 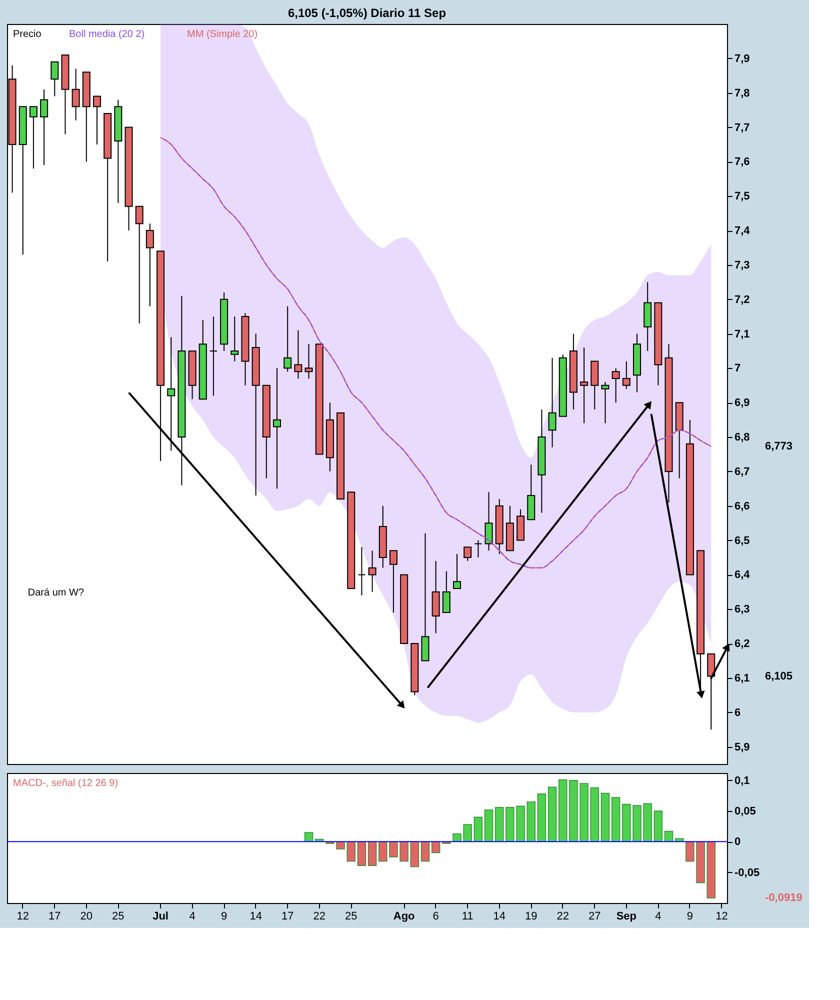 What do you see at coordinates (65, 783) in the screenshot?
I see `text: MACD-, señal (12 26 9)` at bounding box center [65, 783].